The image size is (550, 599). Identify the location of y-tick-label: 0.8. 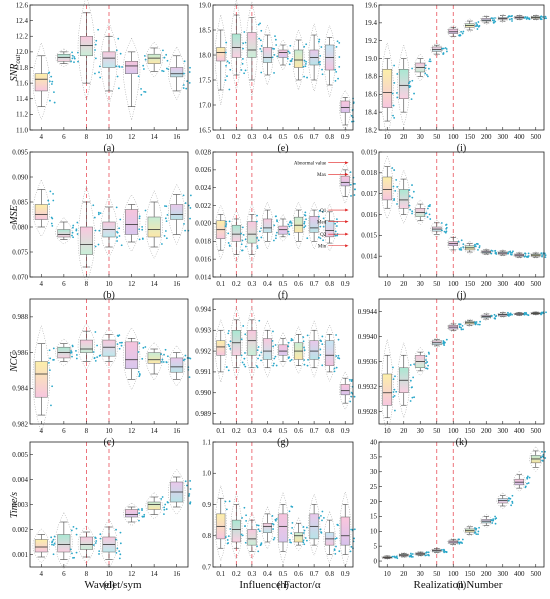
(206, 536).